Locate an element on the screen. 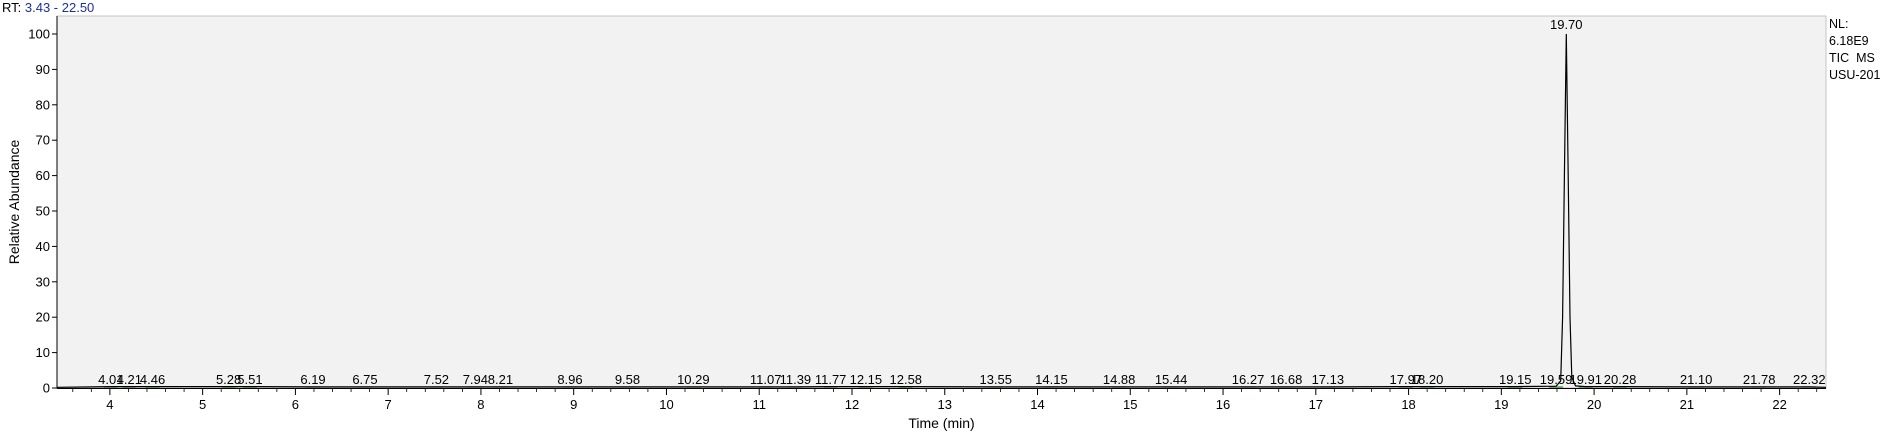  peak-label: 14.88 is located at coordinates (1119, 379).